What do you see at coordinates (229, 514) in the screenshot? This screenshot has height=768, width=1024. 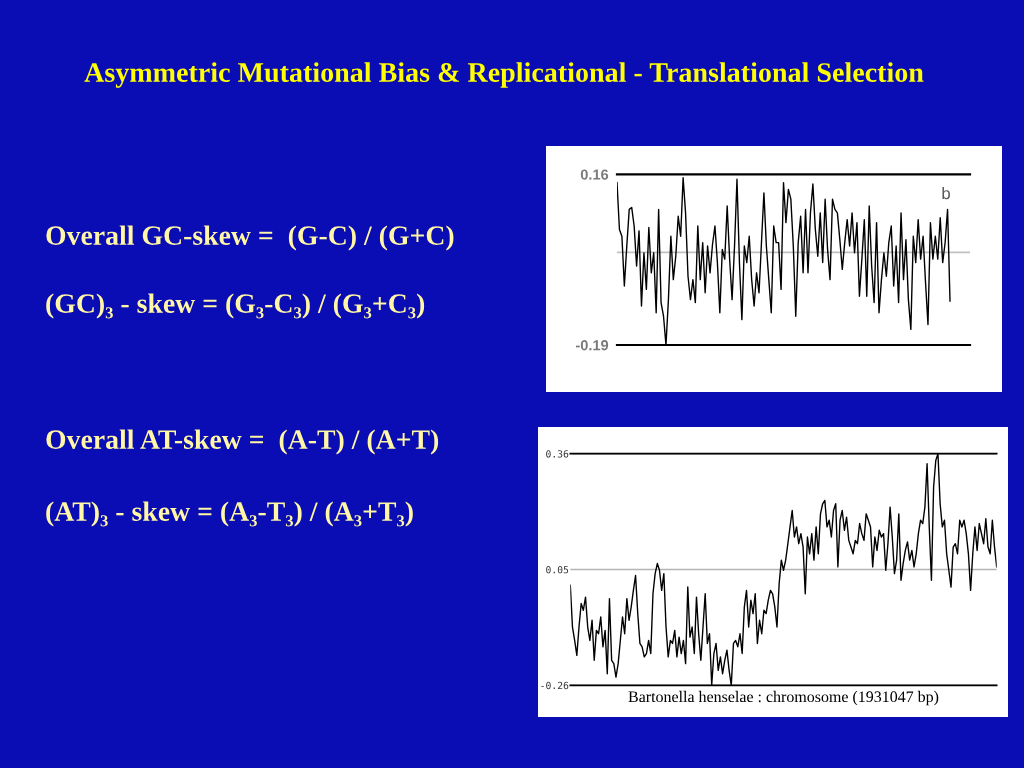 I see `text: (AT)₃ - skew = (A₃-T₃) / (A₃+T₃)` at bounding box center [229, 514].